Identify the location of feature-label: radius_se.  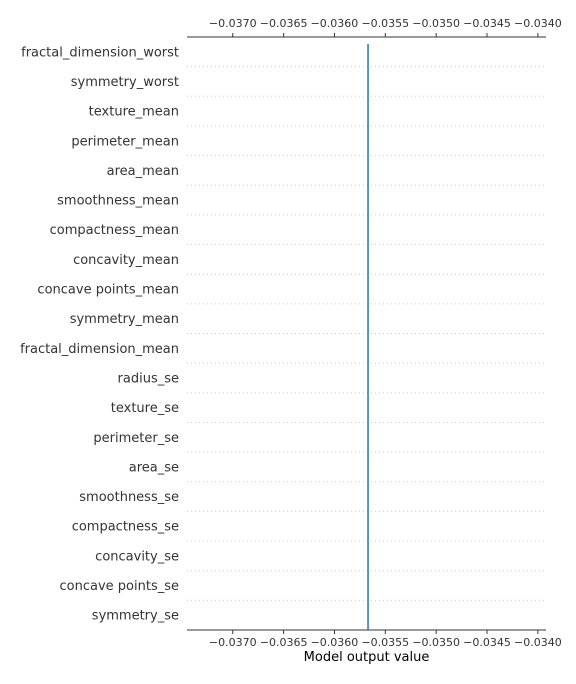
(148, 378).